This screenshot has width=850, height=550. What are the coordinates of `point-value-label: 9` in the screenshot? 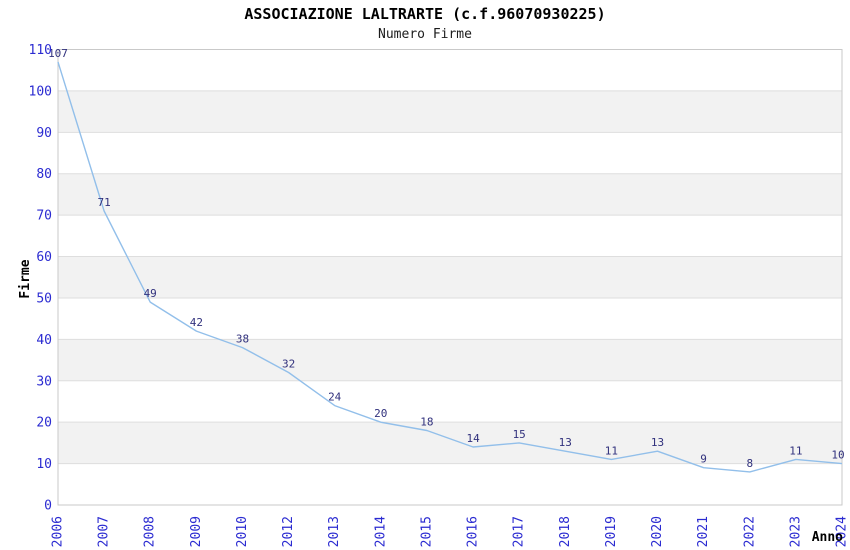 It's located at (703, 459).